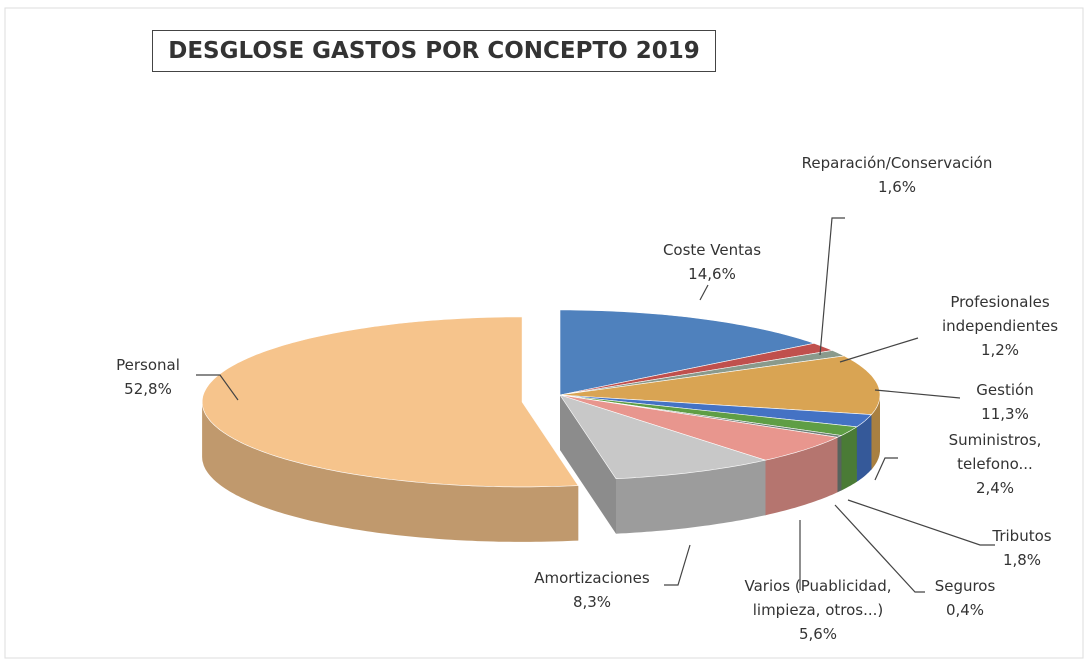 Image resolution: width=1087 pixels, height=664 pixels. Describe the element at coordinates (592, 578) in the screenshot. I see `category-label: Amortizaciones` at that location.